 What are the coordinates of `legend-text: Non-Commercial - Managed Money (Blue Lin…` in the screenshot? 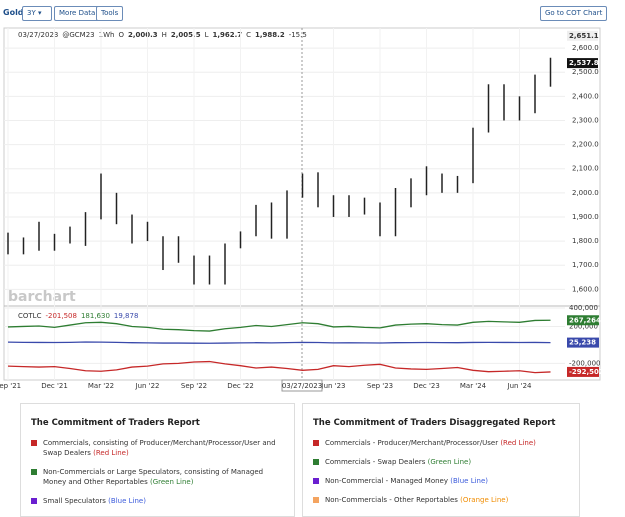 It's located at (406, 481).